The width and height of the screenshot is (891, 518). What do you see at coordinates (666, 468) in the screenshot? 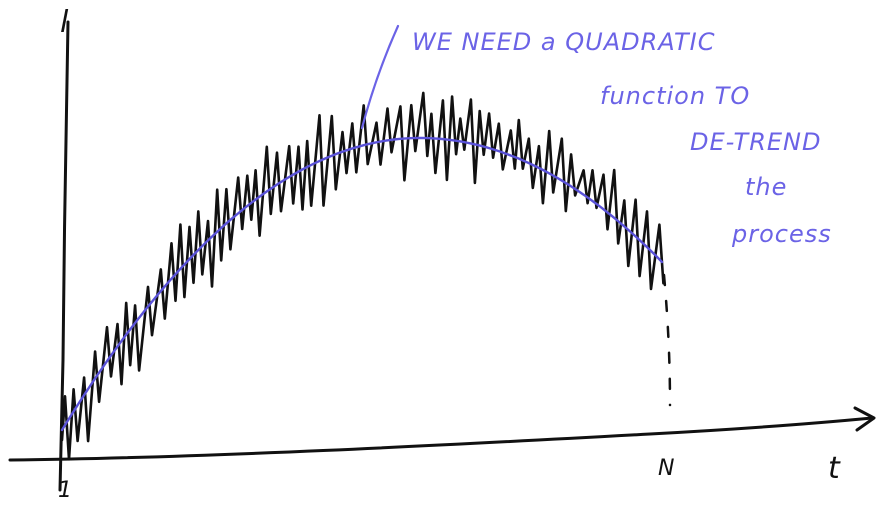
I see `x-end-tick: N` at bounding box center [666, 468].